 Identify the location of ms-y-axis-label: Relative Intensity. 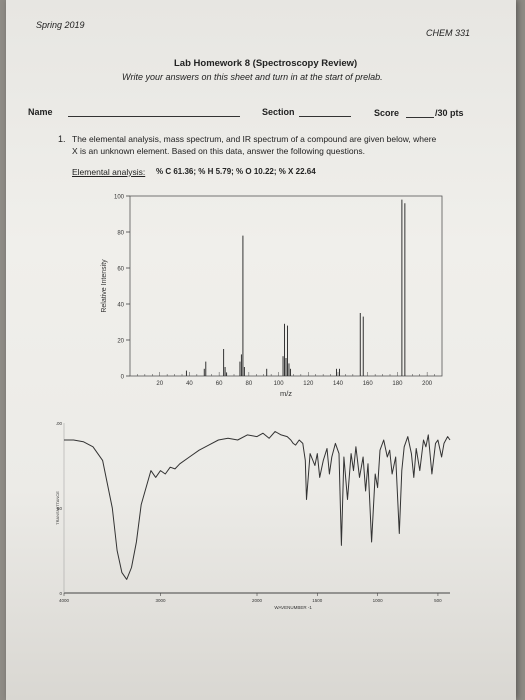
(104, 286).